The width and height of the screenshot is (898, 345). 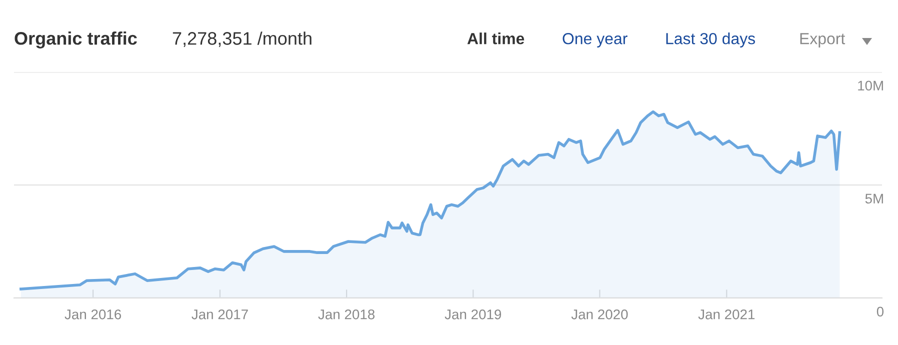 I want to click on x-tick-label: Jan 2017, so click(x=220, y=314).